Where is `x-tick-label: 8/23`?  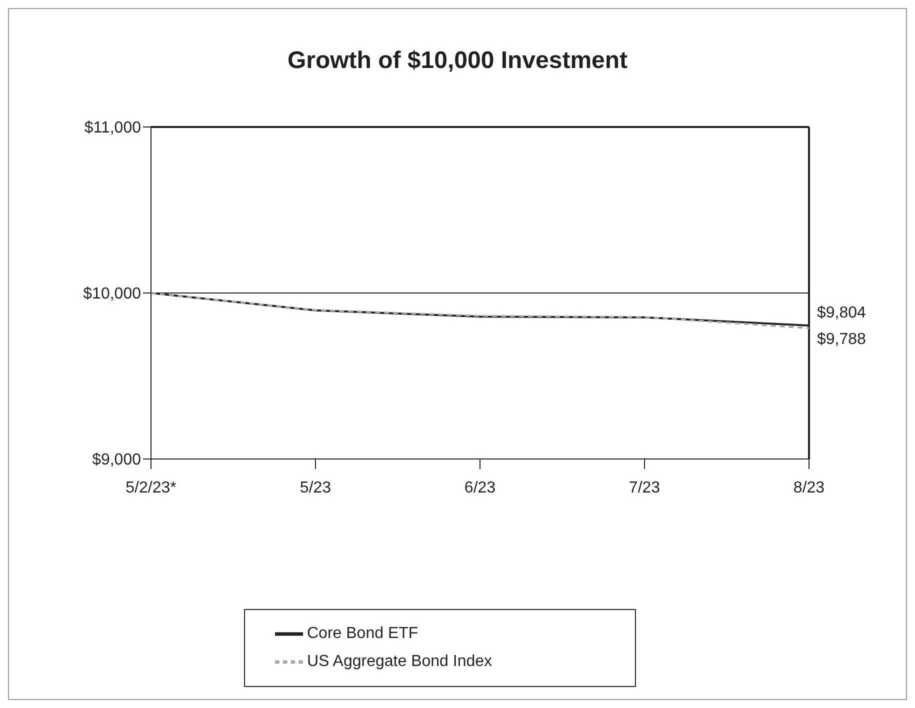
x-tick-label: 8/23 is located at coordinates (809, 487).